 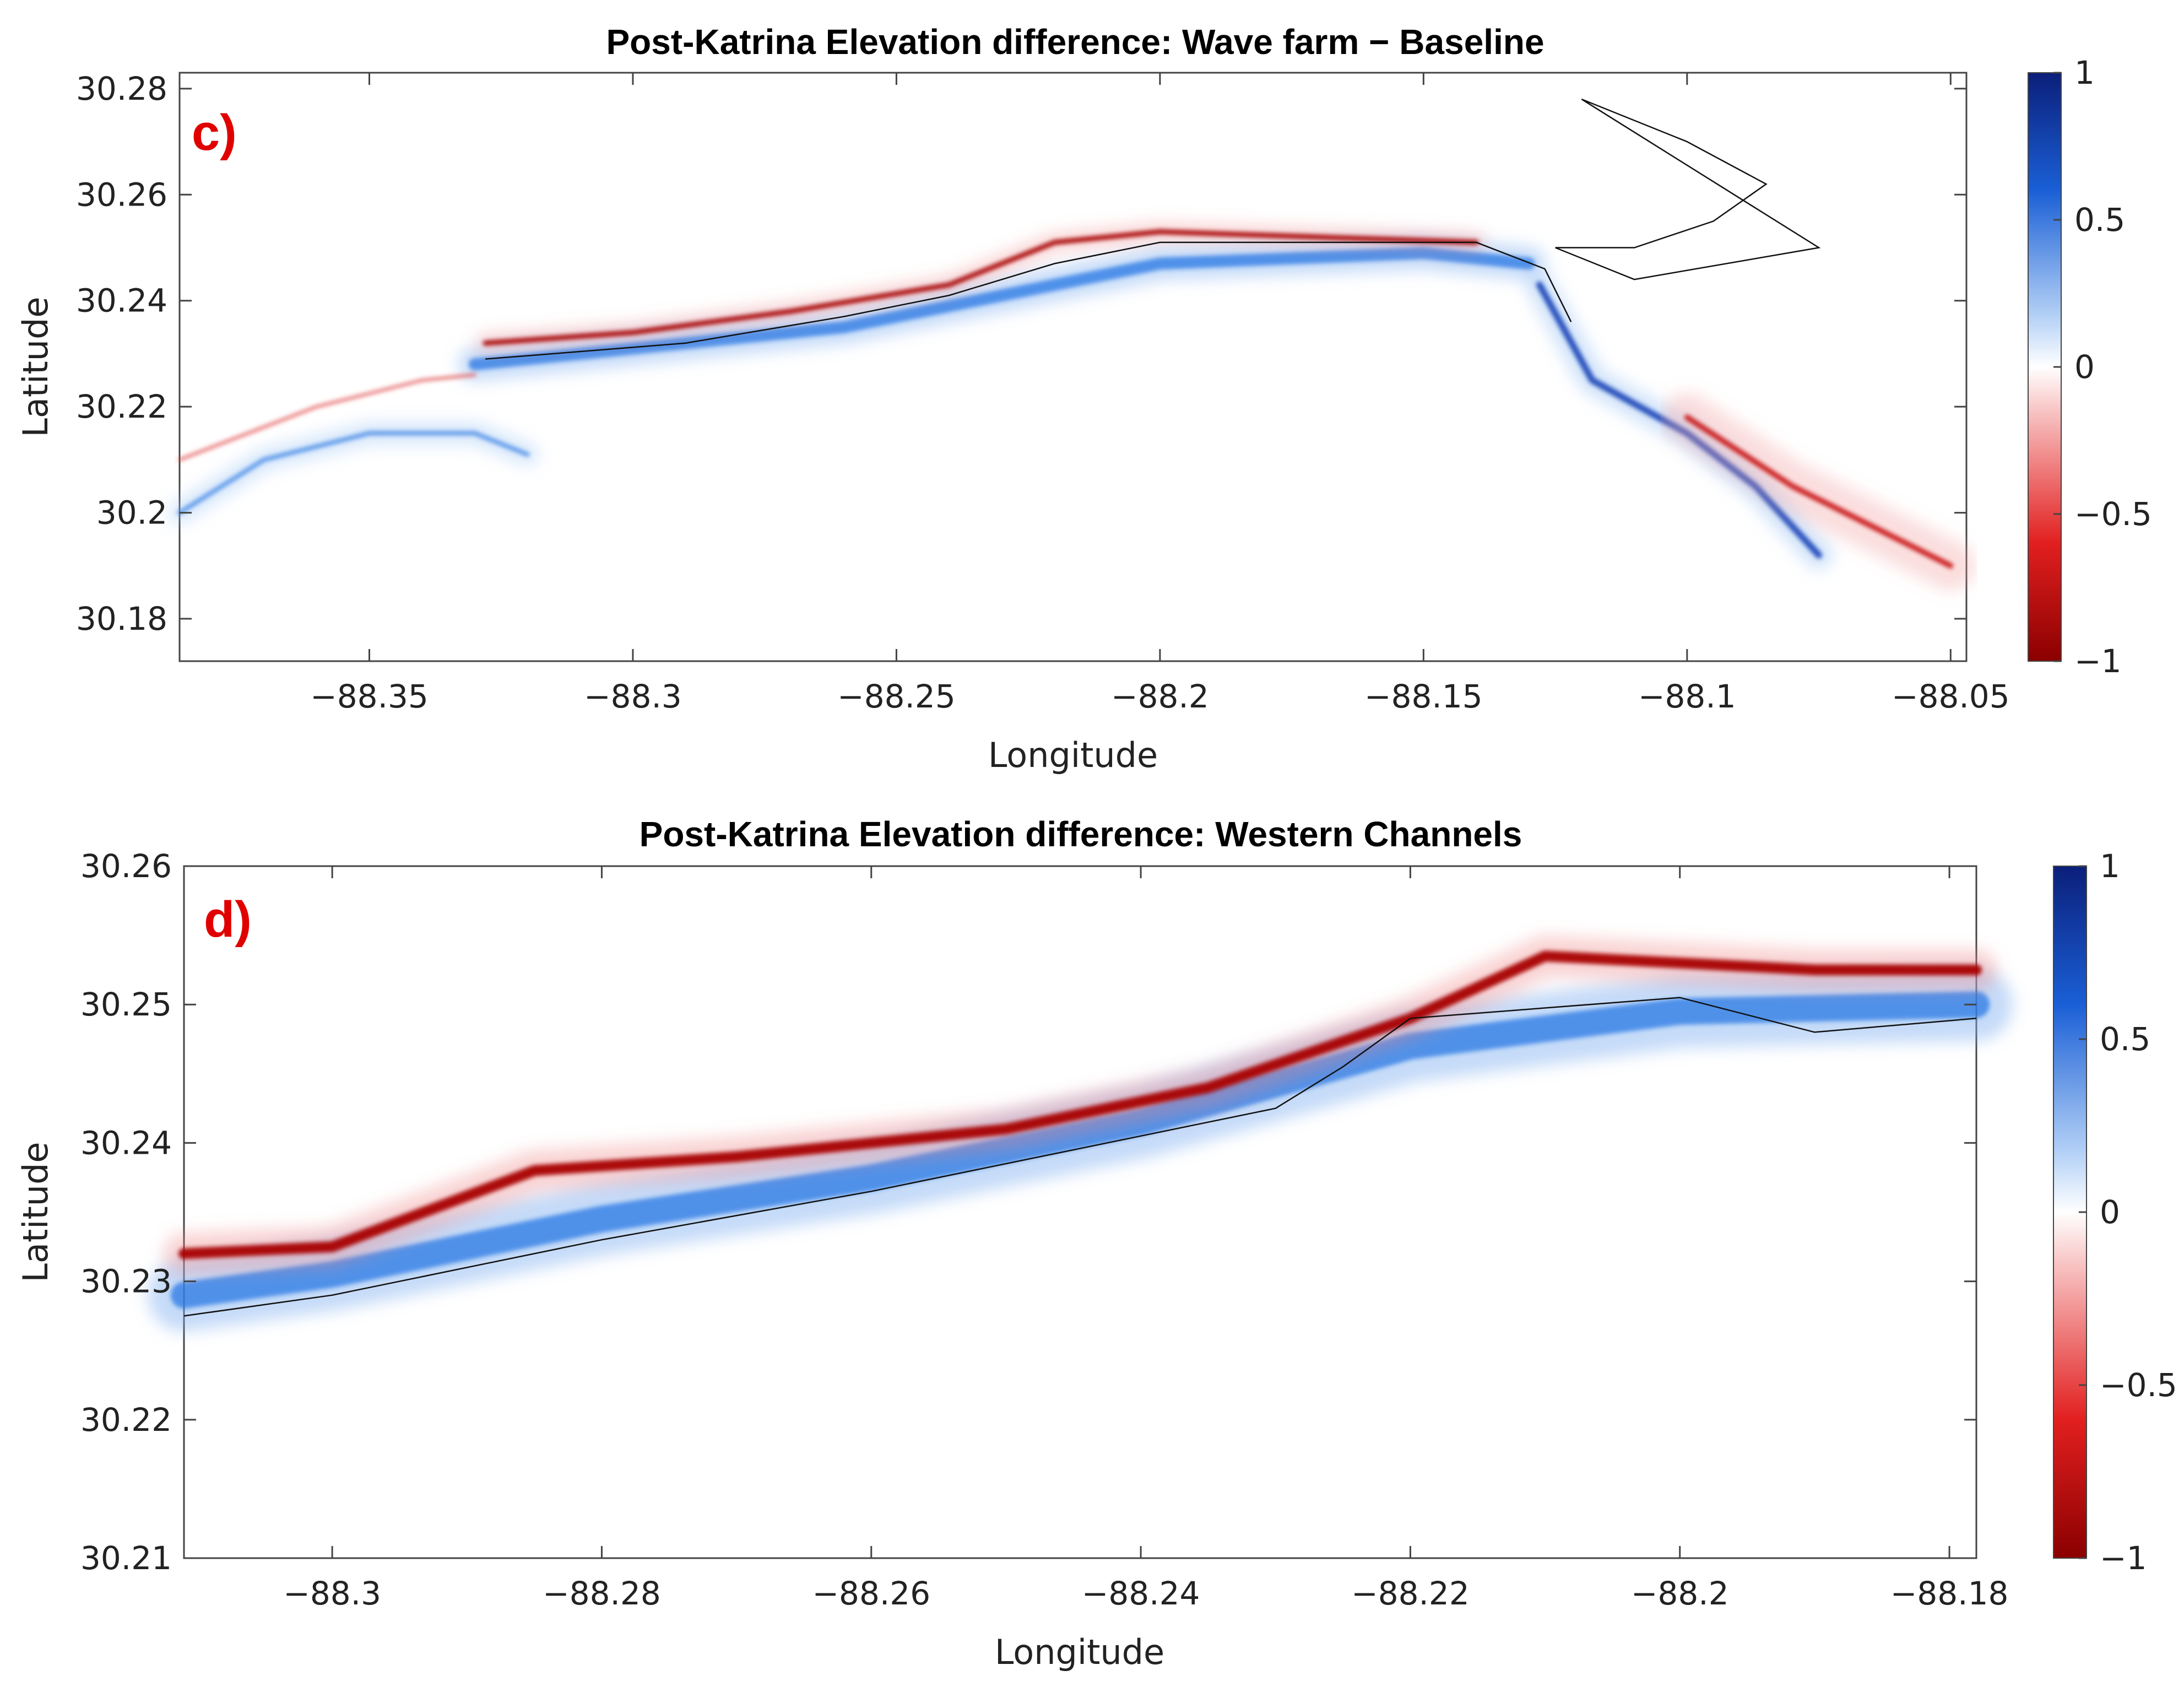 What do you see at coordinates (126, 866) in the screenshot?
I see `panel-d-y-tick-label: 30.26` at bounding box center [126, 866].